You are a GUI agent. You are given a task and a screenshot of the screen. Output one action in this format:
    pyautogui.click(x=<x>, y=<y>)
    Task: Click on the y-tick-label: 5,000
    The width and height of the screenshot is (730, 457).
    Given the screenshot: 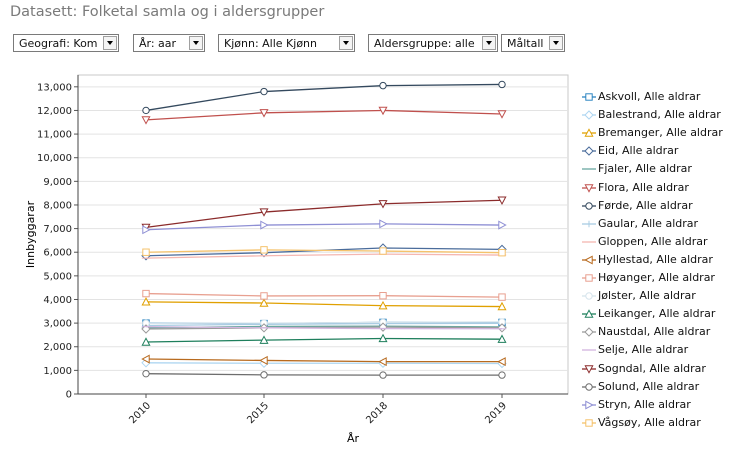 What is the action you would take?
    pyautogui.click(x=57, y=276)
    